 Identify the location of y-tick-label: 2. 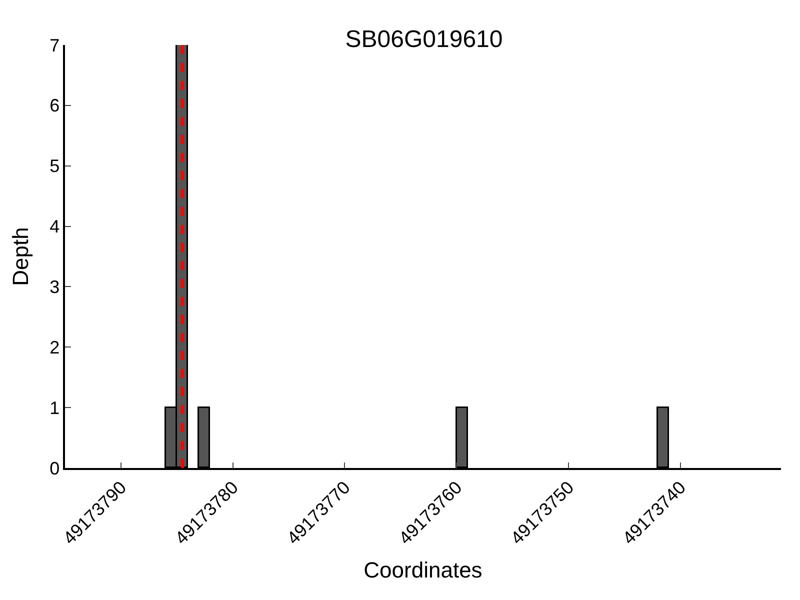
(55, 347).